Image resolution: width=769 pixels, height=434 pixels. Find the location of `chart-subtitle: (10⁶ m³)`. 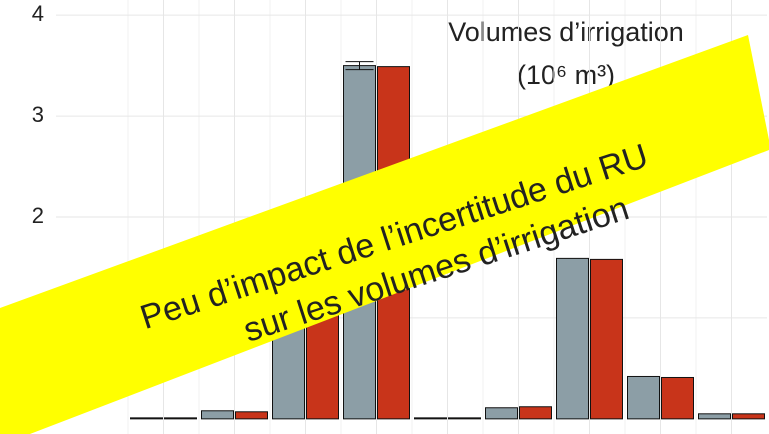

chart-subtitle: (10⁶ m³) is located at coordinates (566, 75).